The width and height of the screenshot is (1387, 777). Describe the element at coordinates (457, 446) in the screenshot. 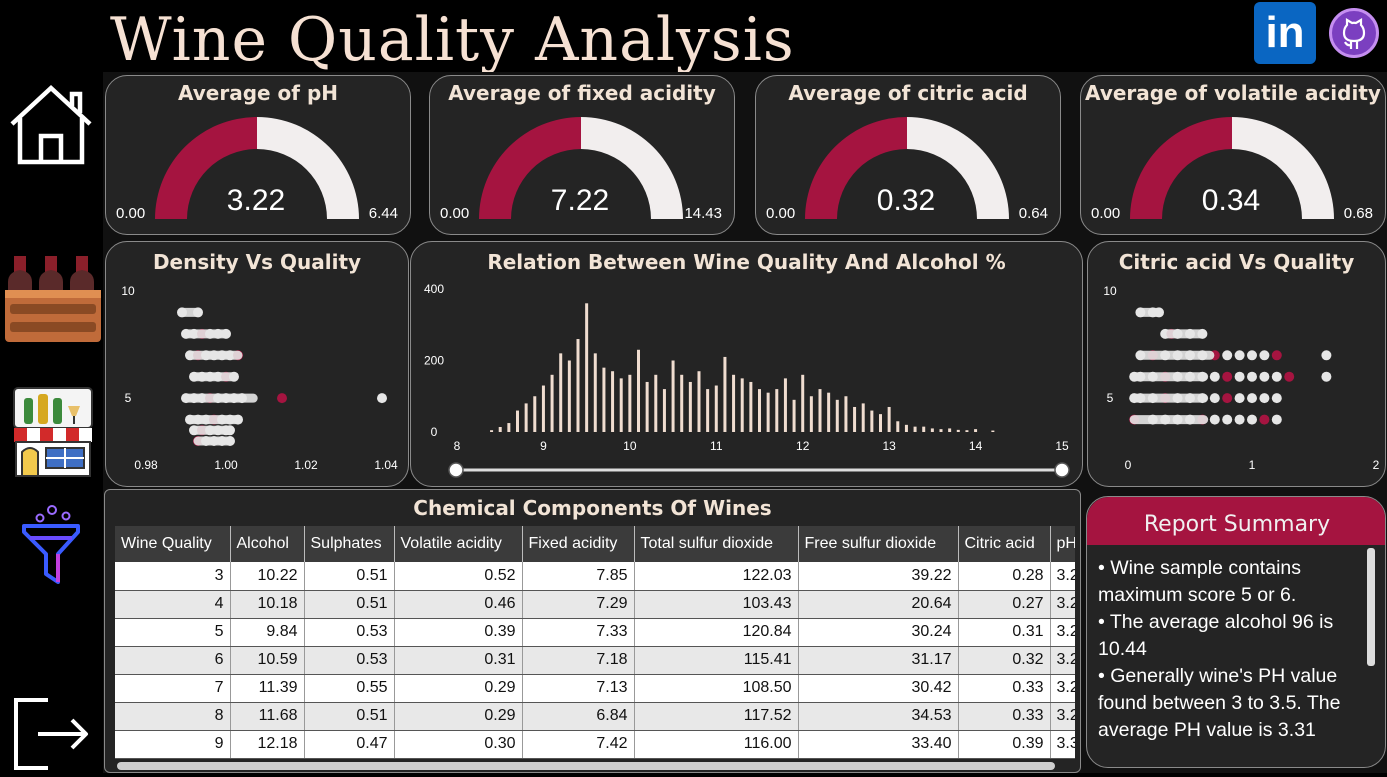

I see `x-tick-label: 8` at that location.